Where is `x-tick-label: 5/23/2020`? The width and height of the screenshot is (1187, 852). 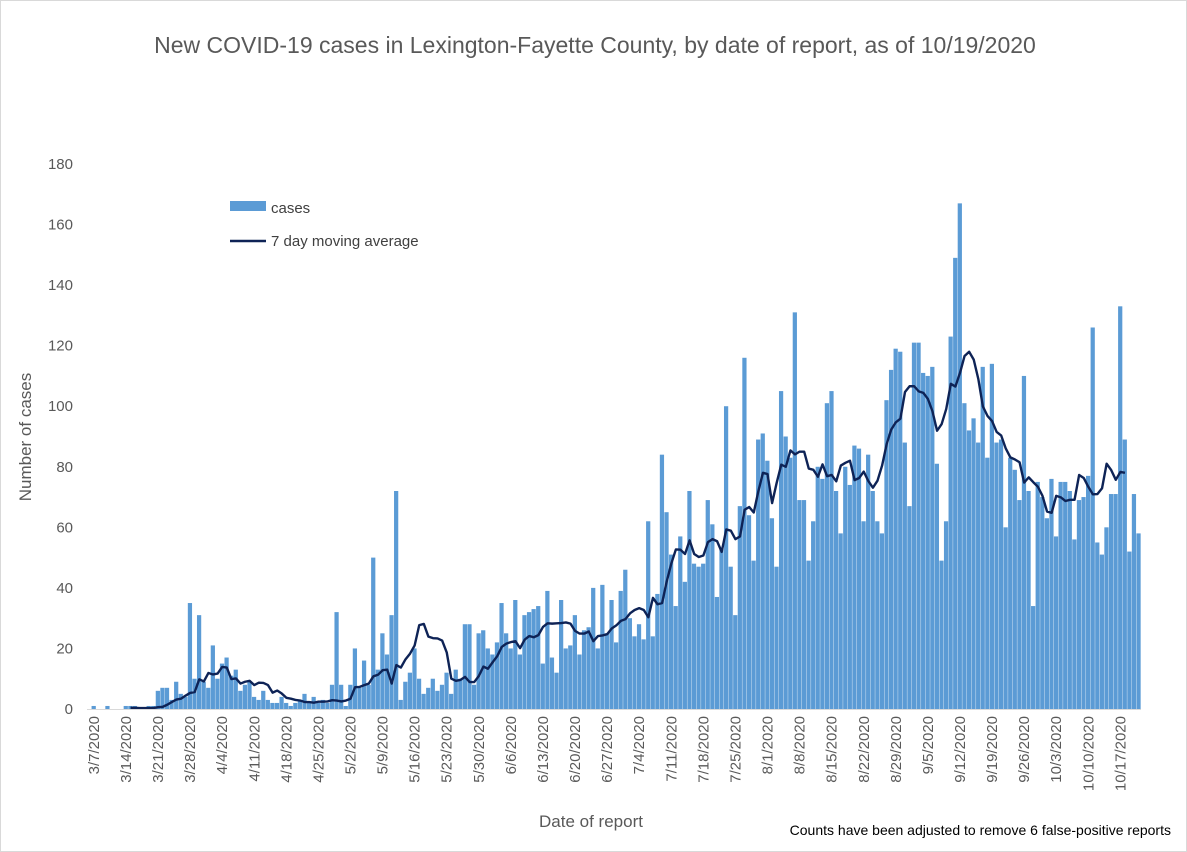 x-tick-label: 5/23/2020 is located at coordinates (447, 749).